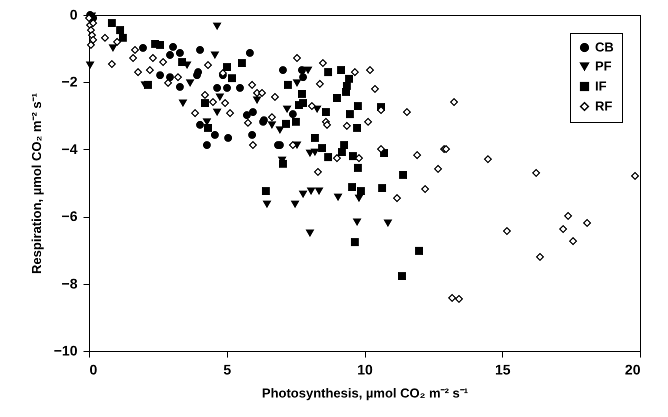 This screenshot has width=668, height=417. Describe the element at coordinates (70, 216) in the screenshot. I see `y-tick-label: −6` at that location.